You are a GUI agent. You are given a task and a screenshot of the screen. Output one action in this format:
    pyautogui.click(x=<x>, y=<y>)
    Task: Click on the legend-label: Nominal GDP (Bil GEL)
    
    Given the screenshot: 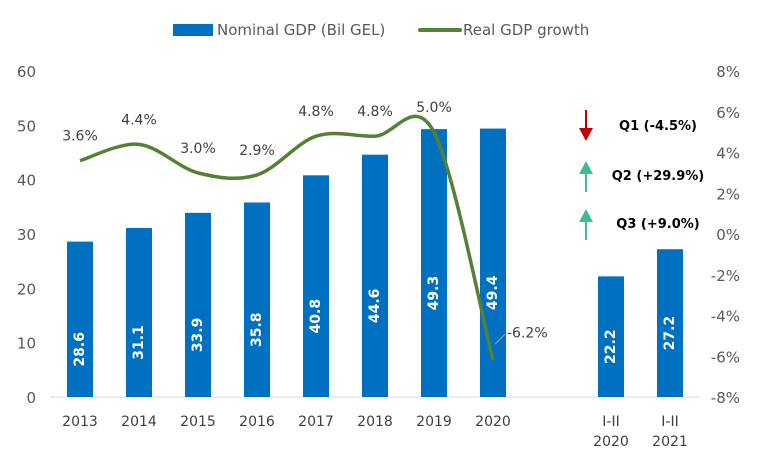 What is the action you would take?
    pyautogui.click(x=301, y=30)
    